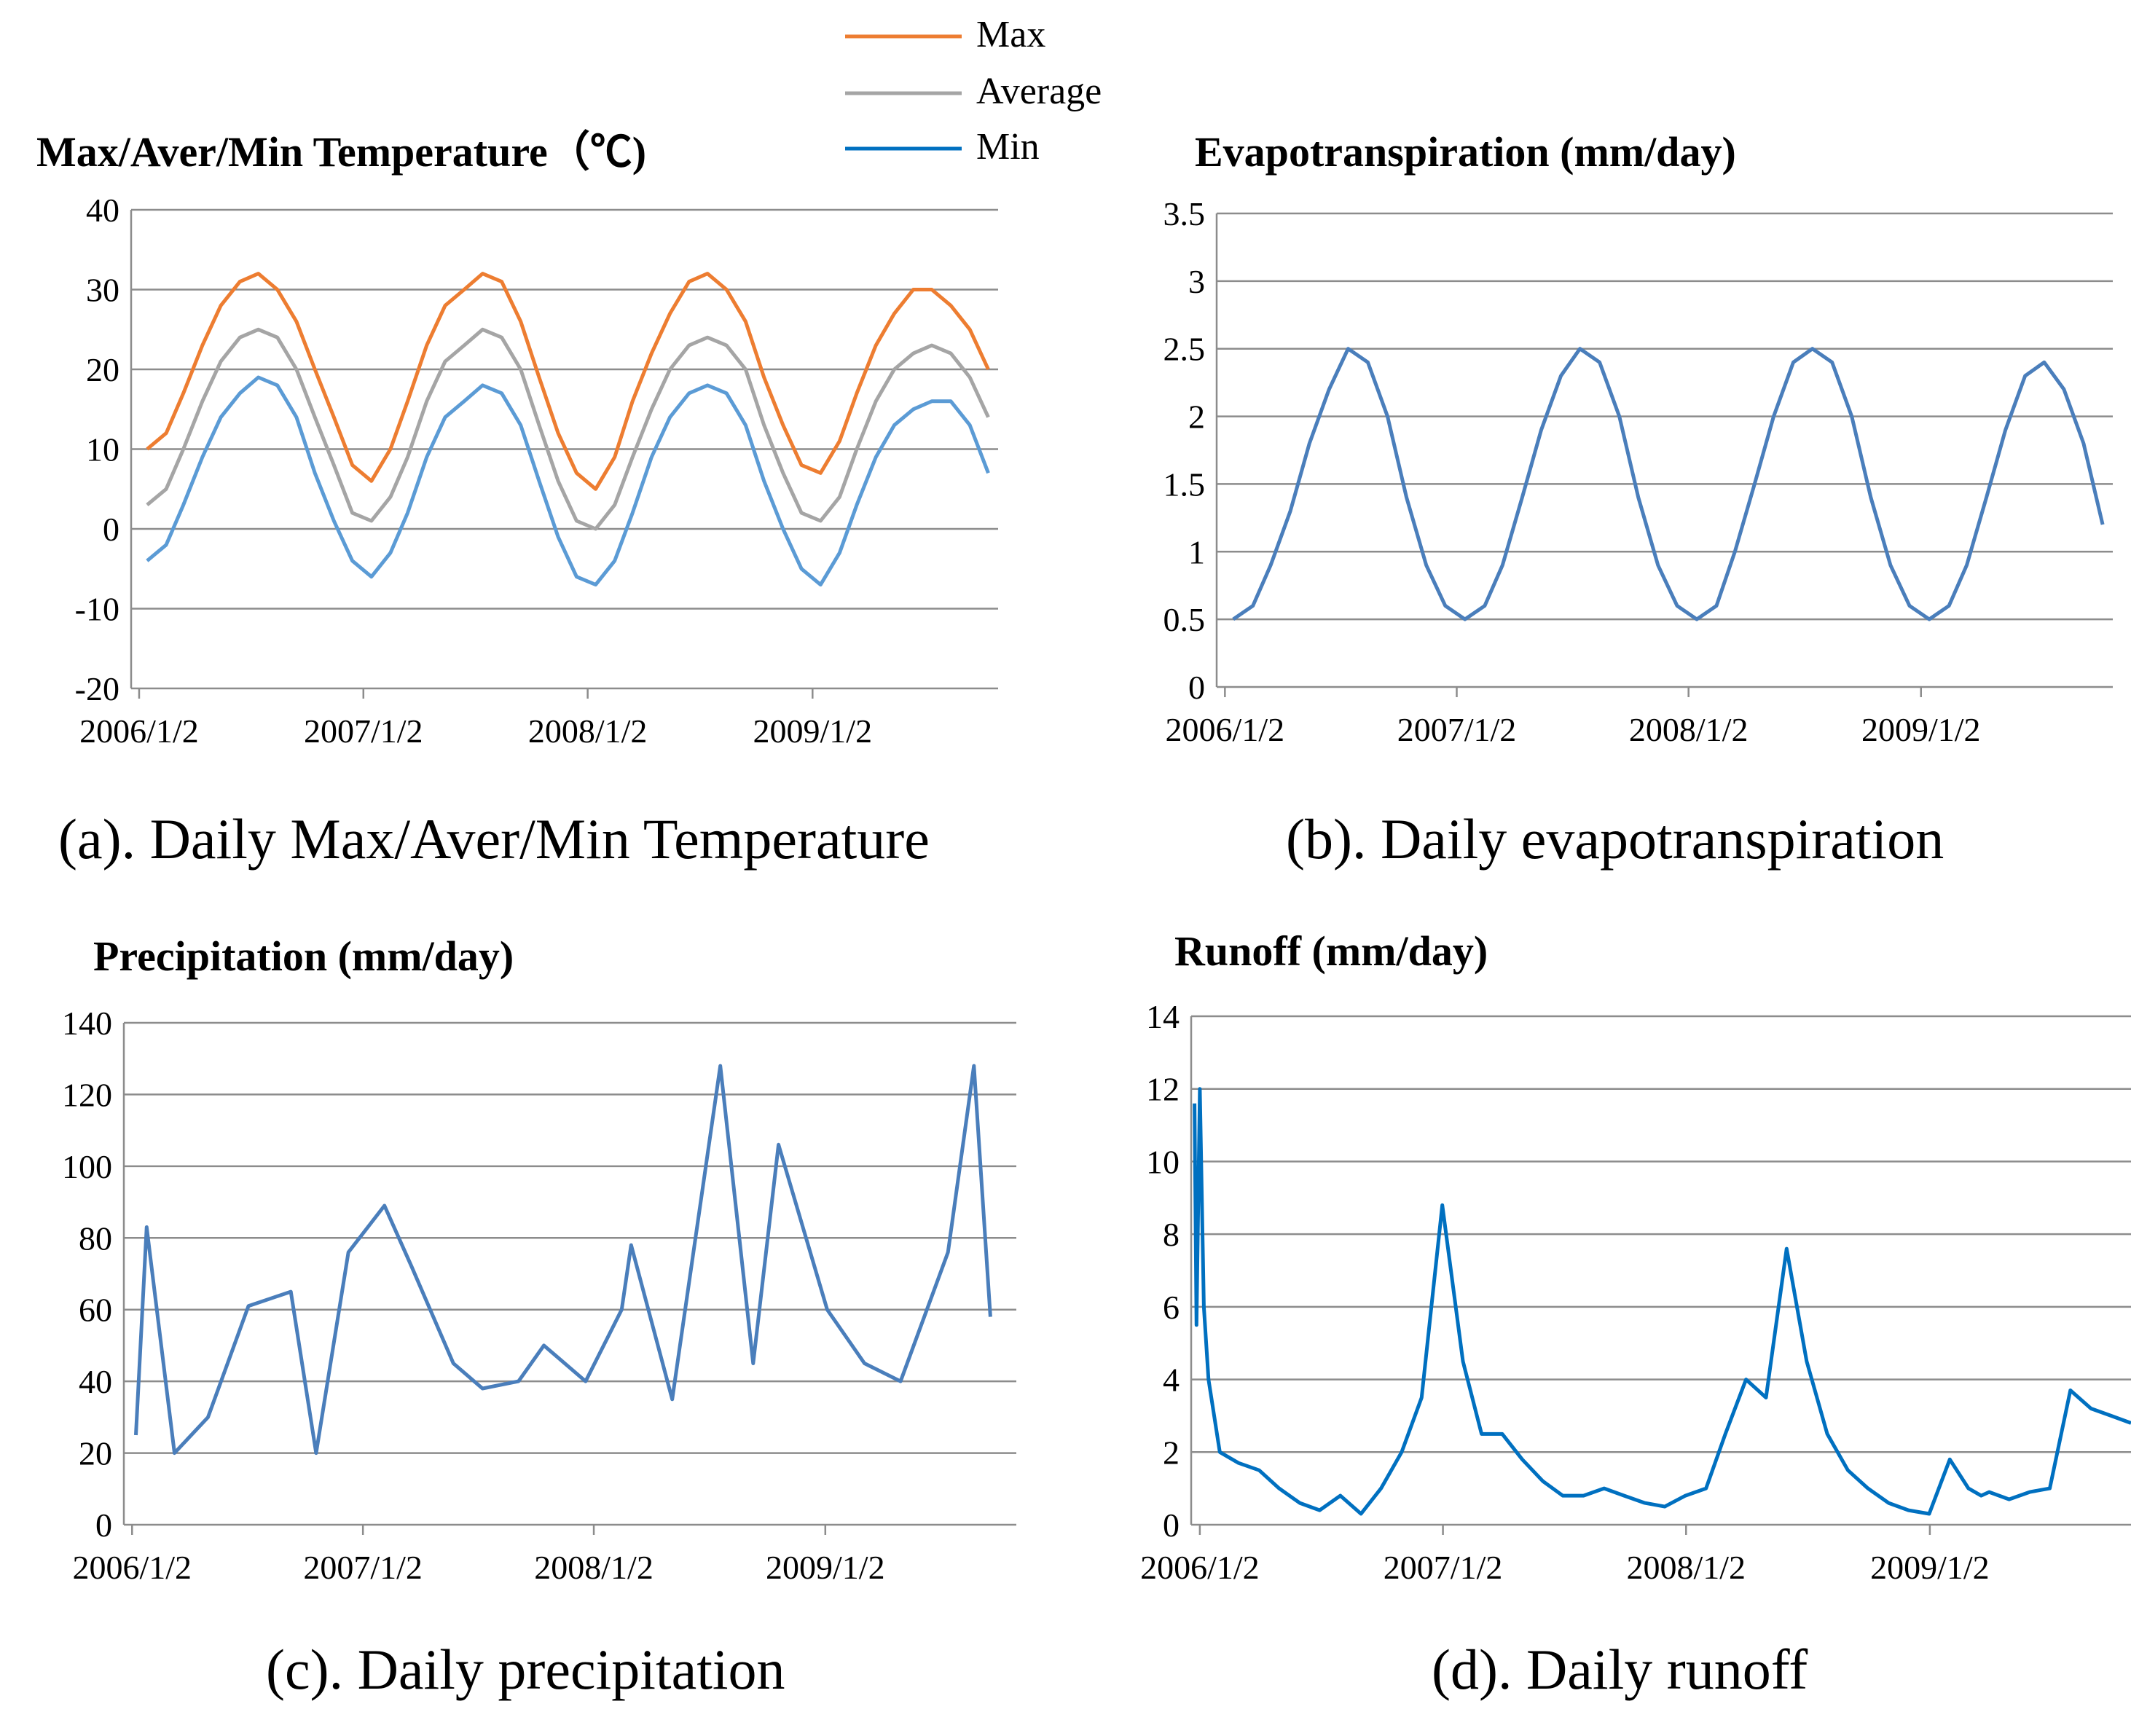 This screenshot has height=1736, width=2131. I want to click on series-line-max, so click(568, 381).